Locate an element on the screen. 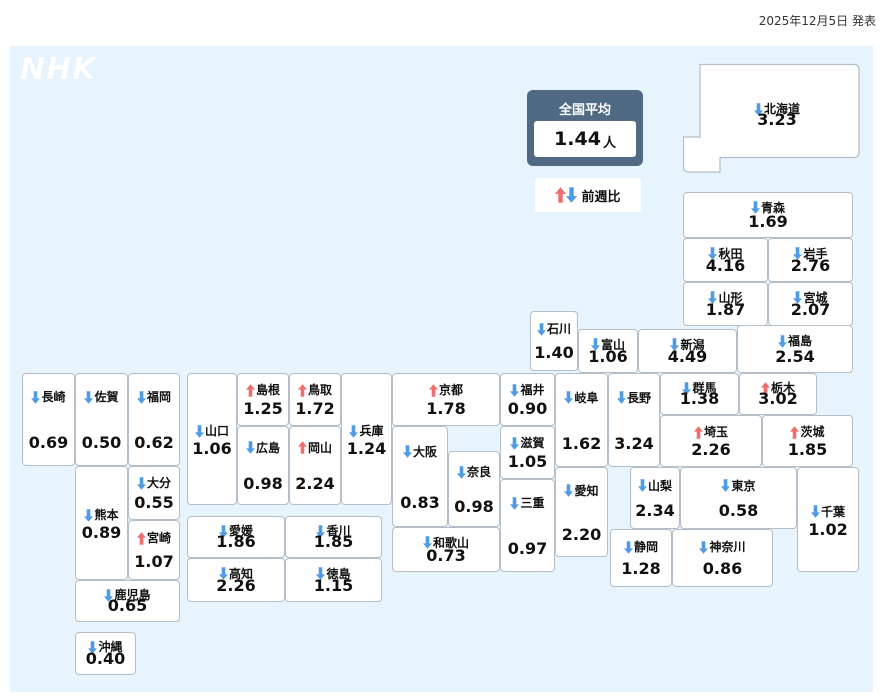  prefecture-name-text: 香川 is located at coordinates (338, 531).